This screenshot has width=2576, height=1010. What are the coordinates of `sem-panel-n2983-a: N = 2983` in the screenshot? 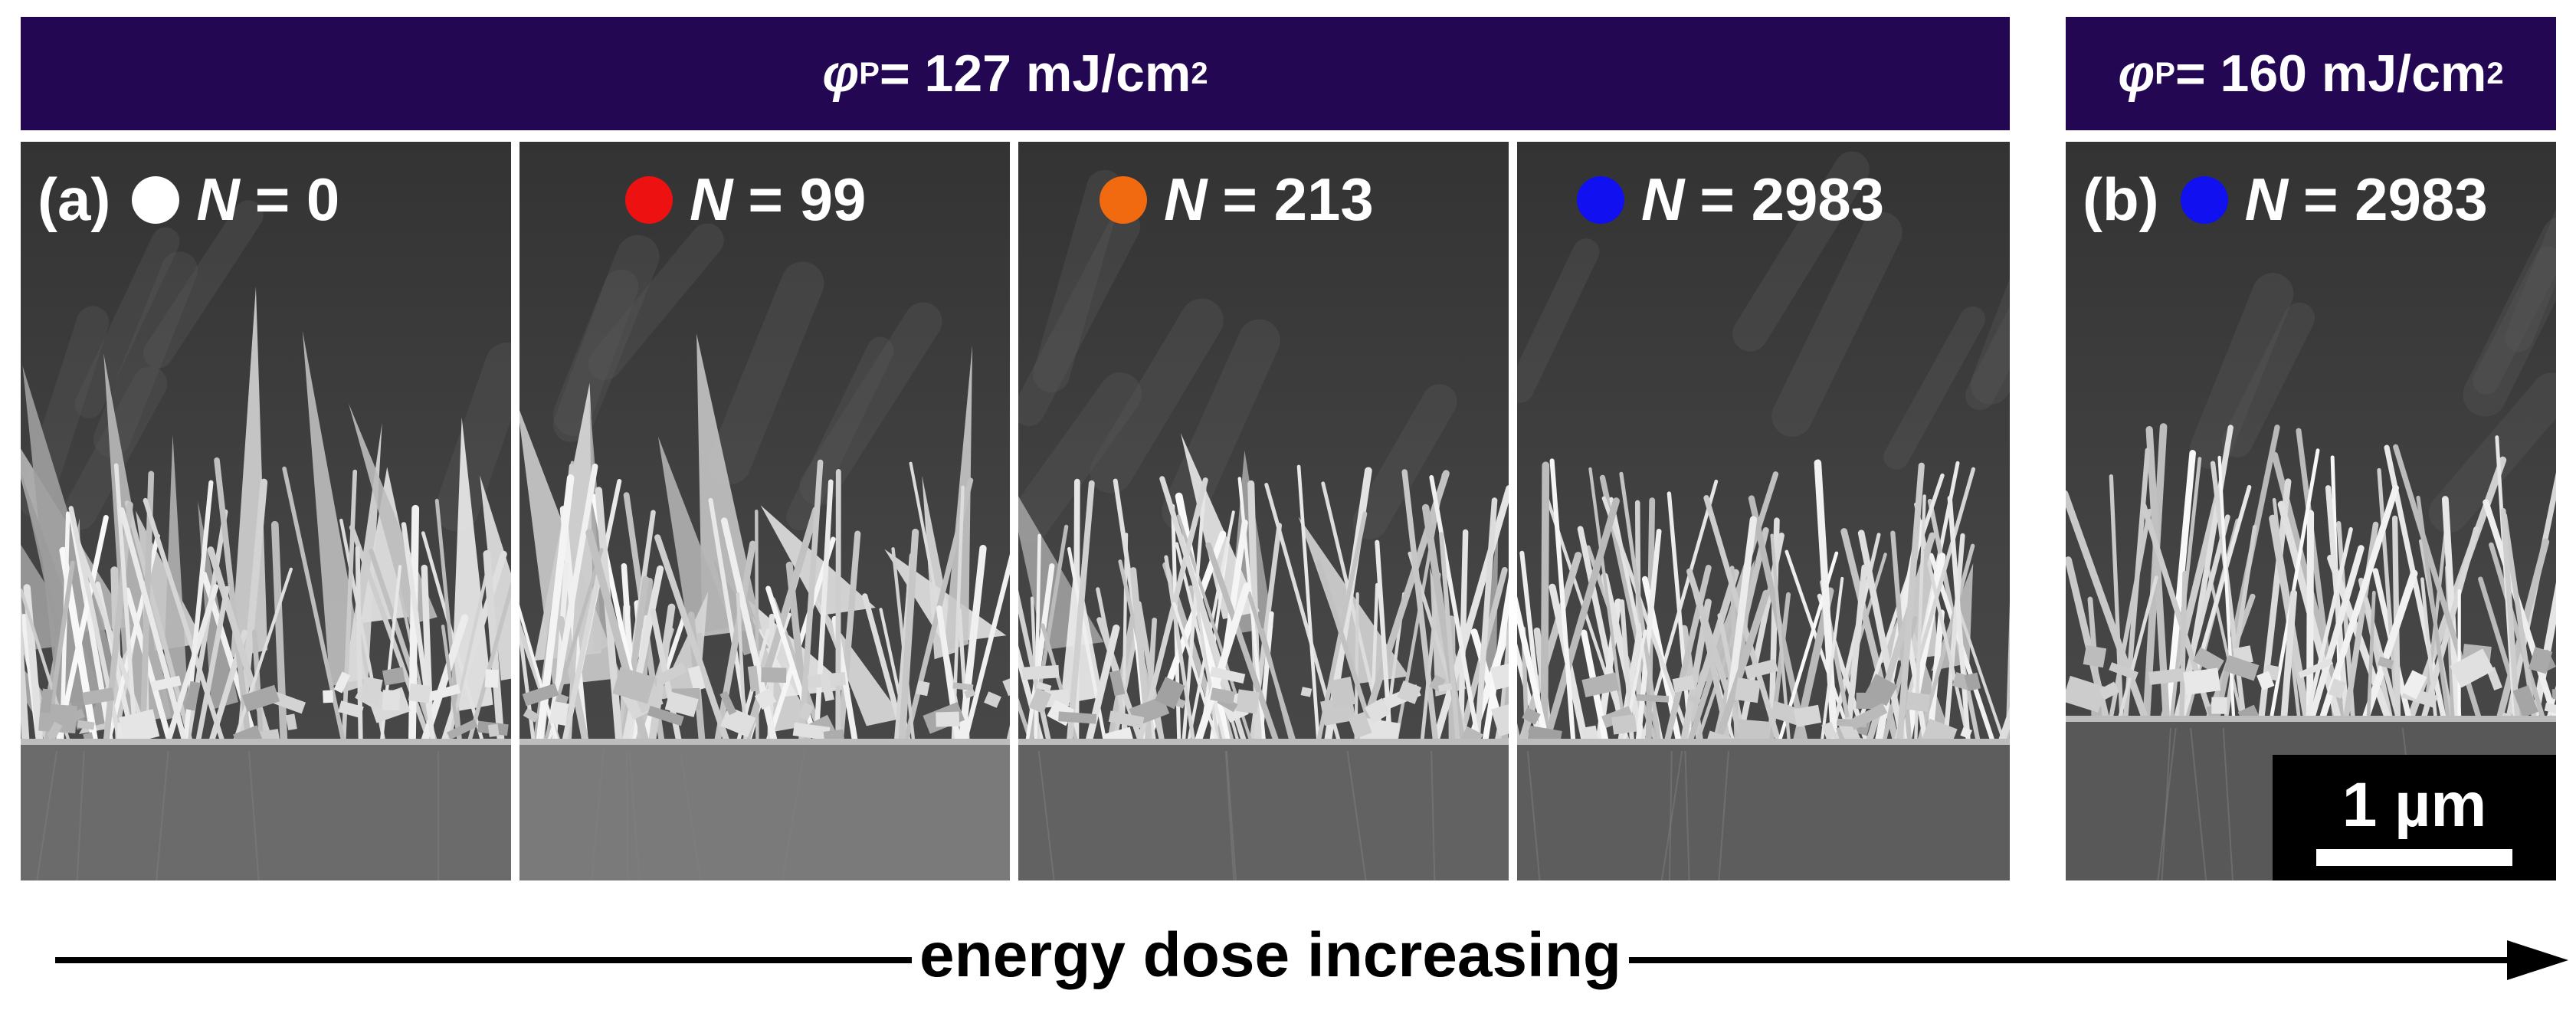 It's located at (1763, 511).